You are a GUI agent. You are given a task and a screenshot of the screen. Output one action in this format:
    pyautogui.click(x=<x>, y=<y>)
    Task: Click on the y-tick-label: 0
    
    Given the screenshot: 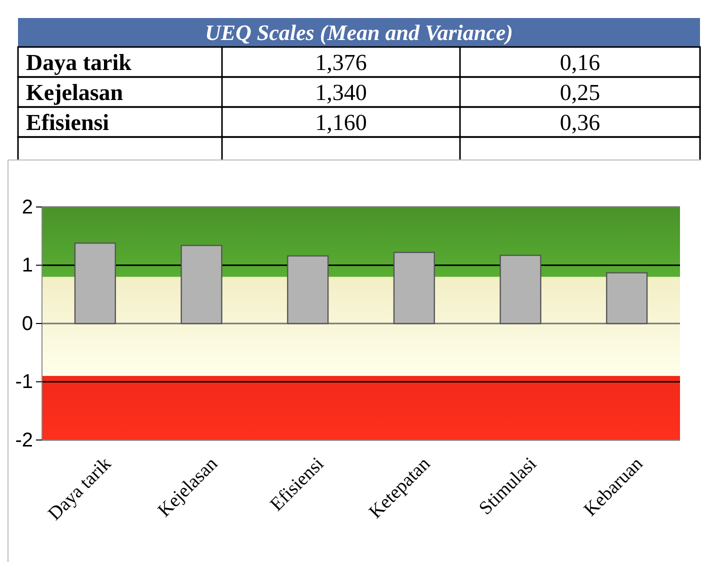 What is the action you would take?
    pyautogui.click(x=27, y=323)
    